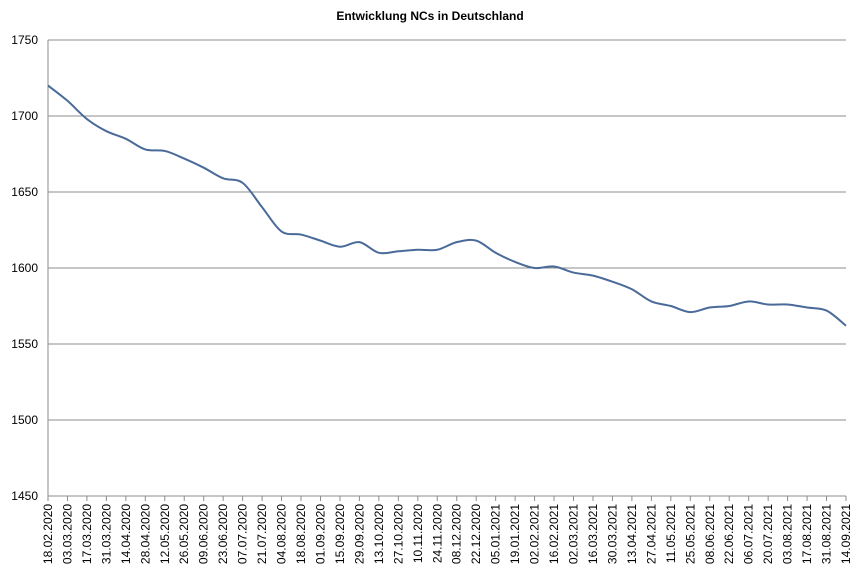  I want to click on y-tick-label: 1500, so click(24, 420).